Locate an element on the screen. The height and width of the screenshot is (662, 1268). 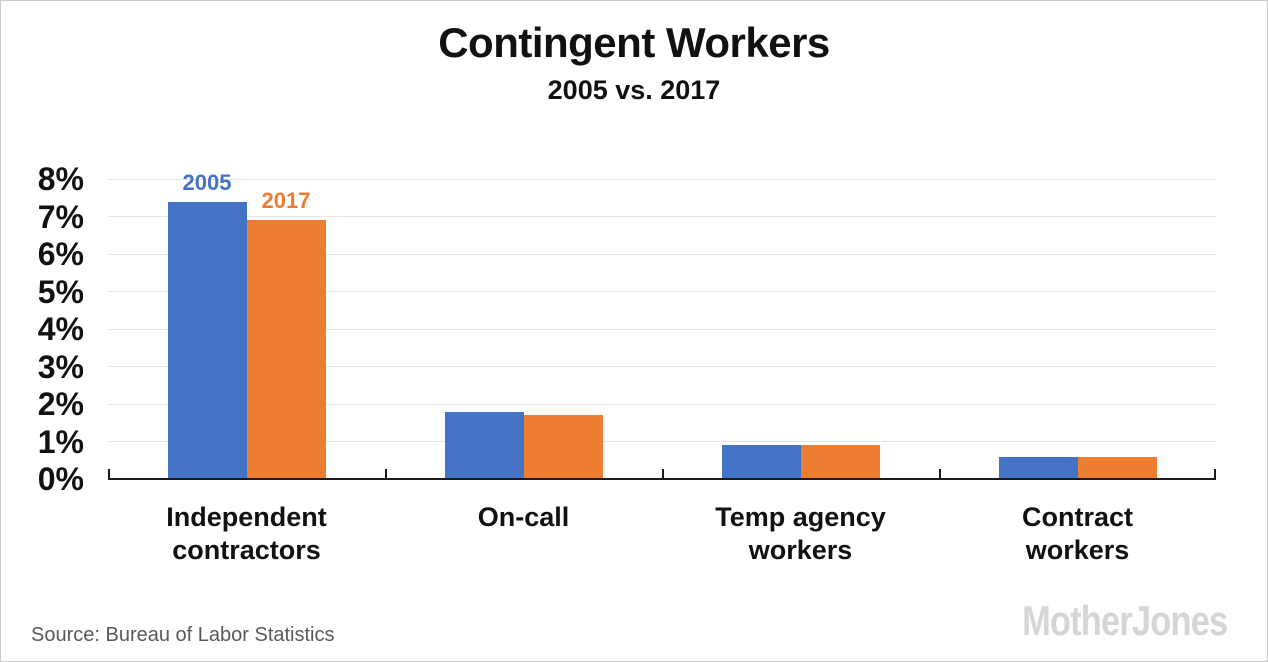
category-label-contract-workers: Contract workers is located at coordinates (1077, 533).